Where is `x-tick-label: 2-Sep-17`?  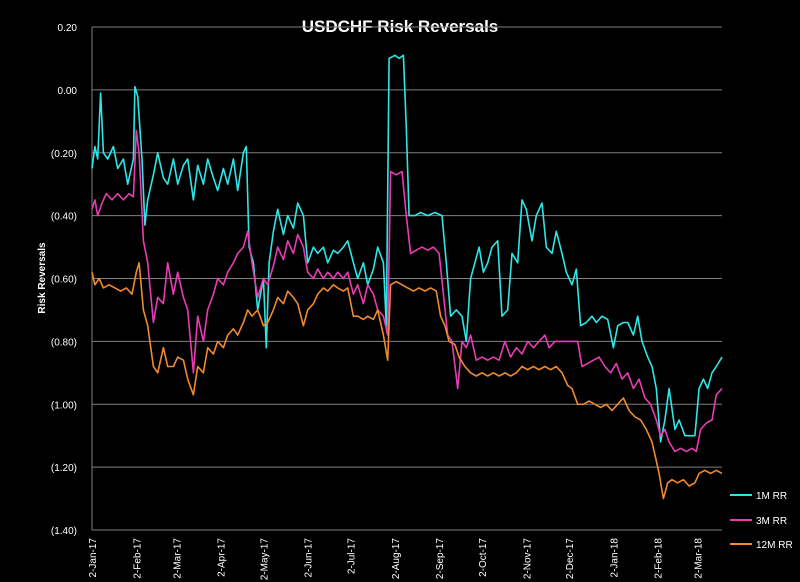 x-tick-label: 2-Sep-17 is located at coordinates (440, 559).